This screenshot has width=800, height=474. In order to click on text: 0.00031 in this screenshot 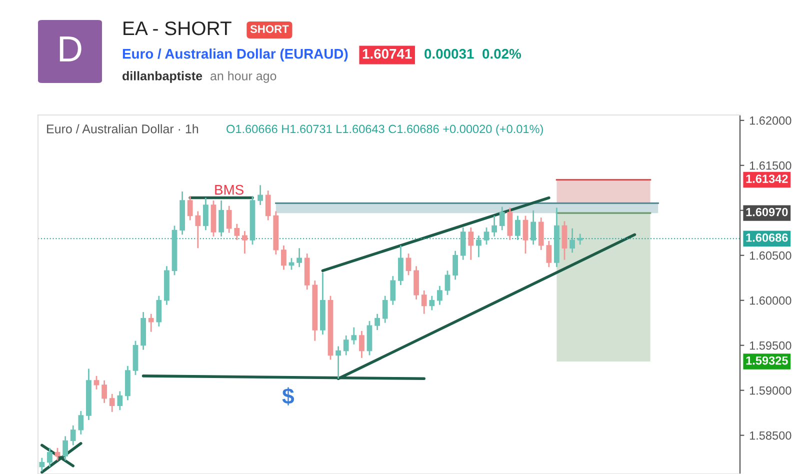, I will do `click(449, 53)`.